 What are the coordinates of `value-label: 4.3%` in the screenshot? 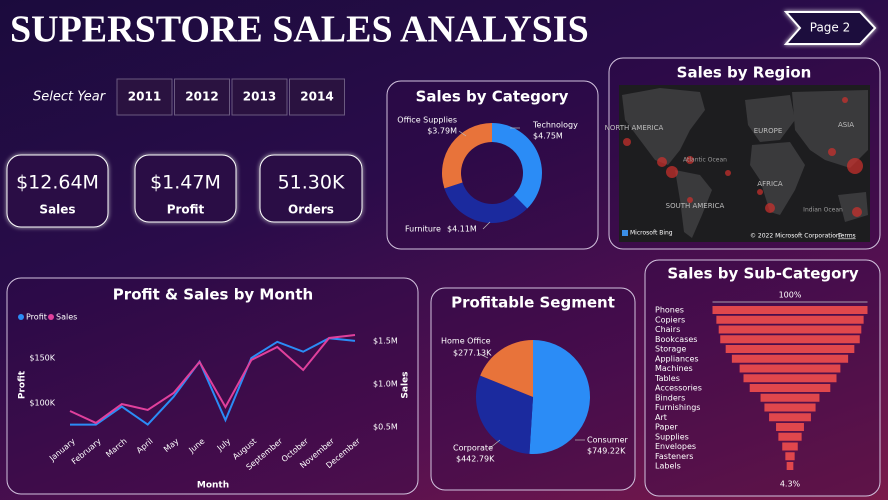 It's located at (790, 484).